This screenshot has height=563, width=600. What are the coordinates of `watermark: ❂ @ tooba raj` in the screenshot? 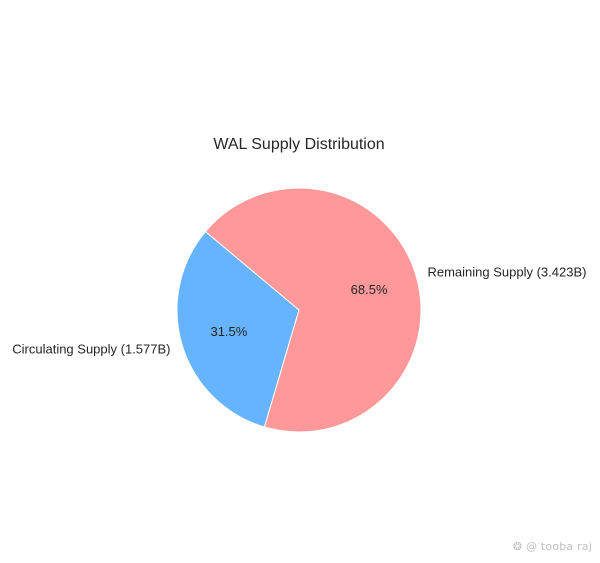 It's located at (552, 546).